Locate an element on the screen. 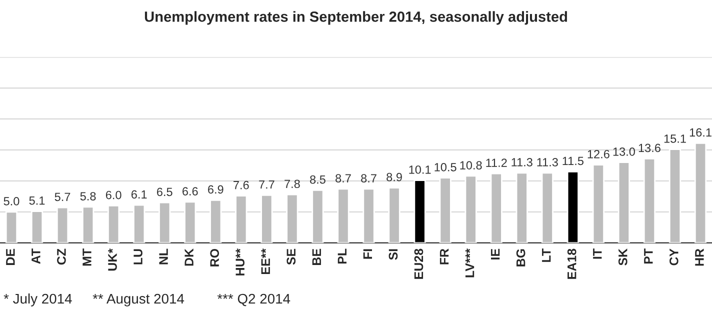  data-label: 7.7 is located at coordinates (266, 184).